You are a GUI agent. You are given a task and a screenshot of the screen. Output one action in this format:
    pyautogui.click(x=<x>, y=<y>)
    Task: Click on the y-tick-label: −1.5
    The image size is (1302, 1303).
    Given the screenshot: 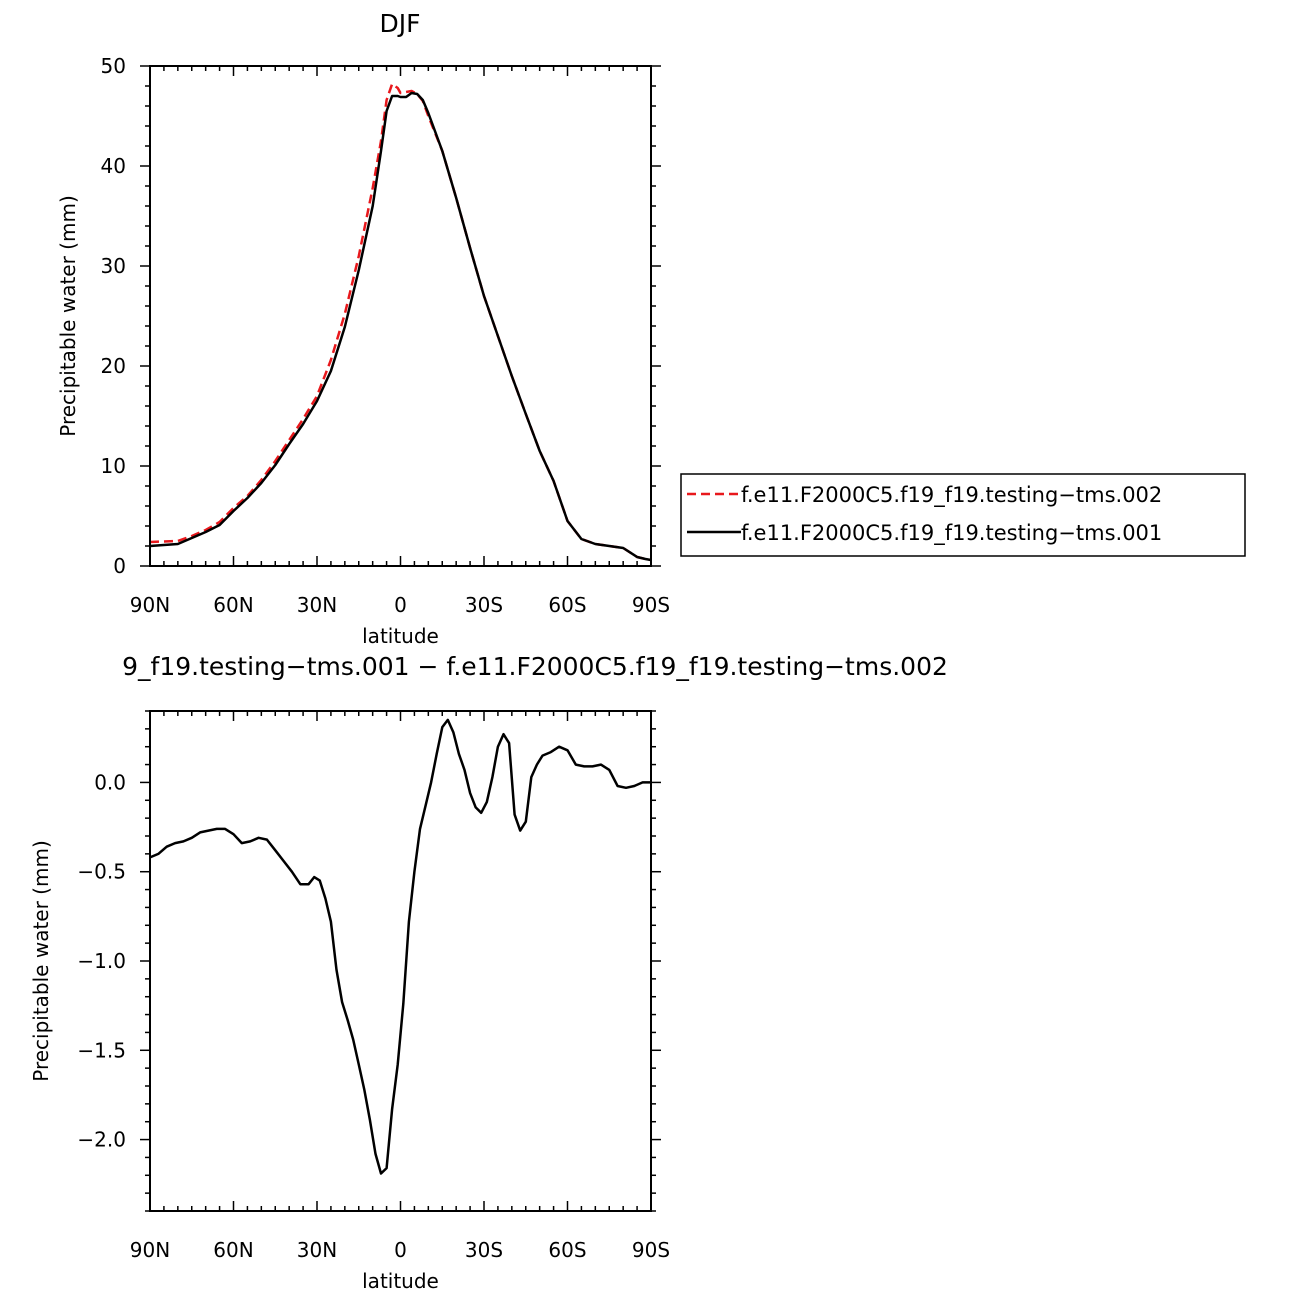 What is the action you would take?
    pyautogui.click(x=101, y=1050)
    